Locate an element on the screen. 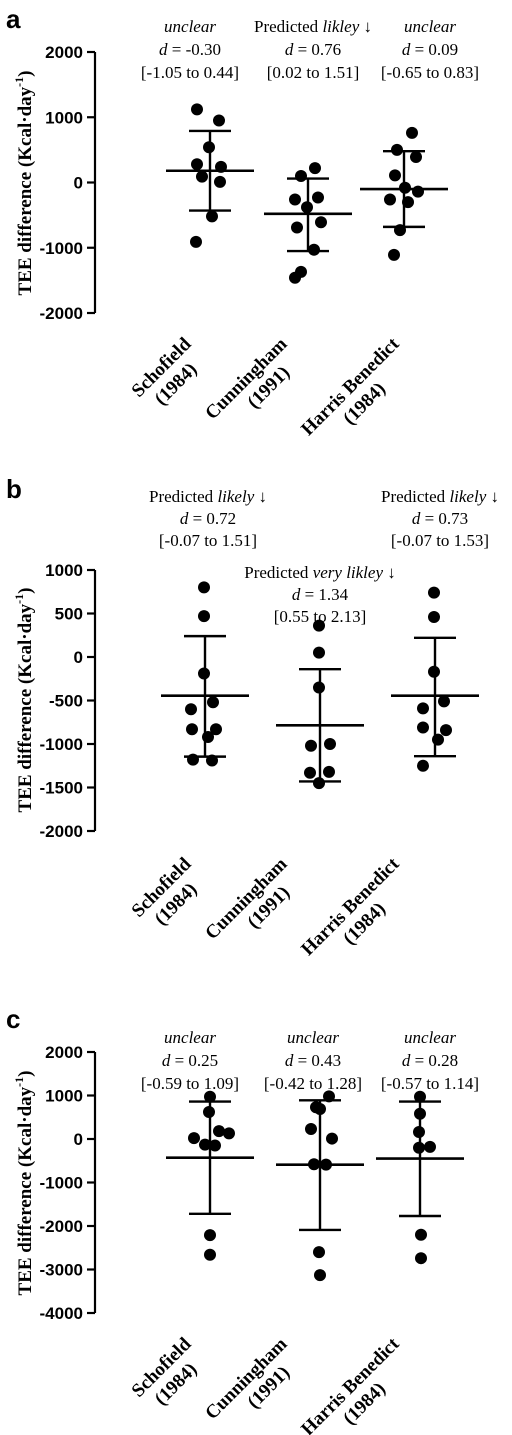 This screenshot has height=1435, width=512. annotation-line: d = 0.25 is located at coordinates (190, 1060).